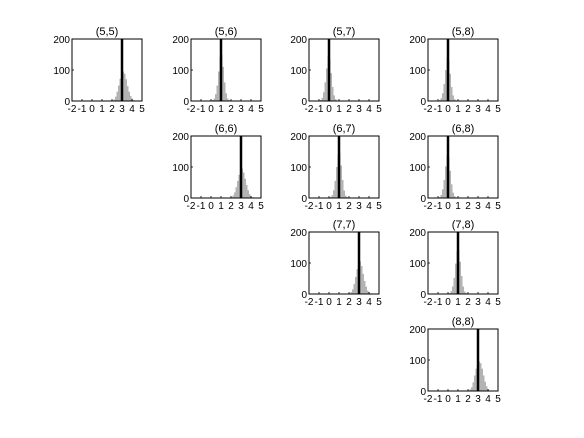  What do you see at coordinates (463, 129) in the screenshot?
I see `panel-title: (6,8)` at bounding box center [463, 129].